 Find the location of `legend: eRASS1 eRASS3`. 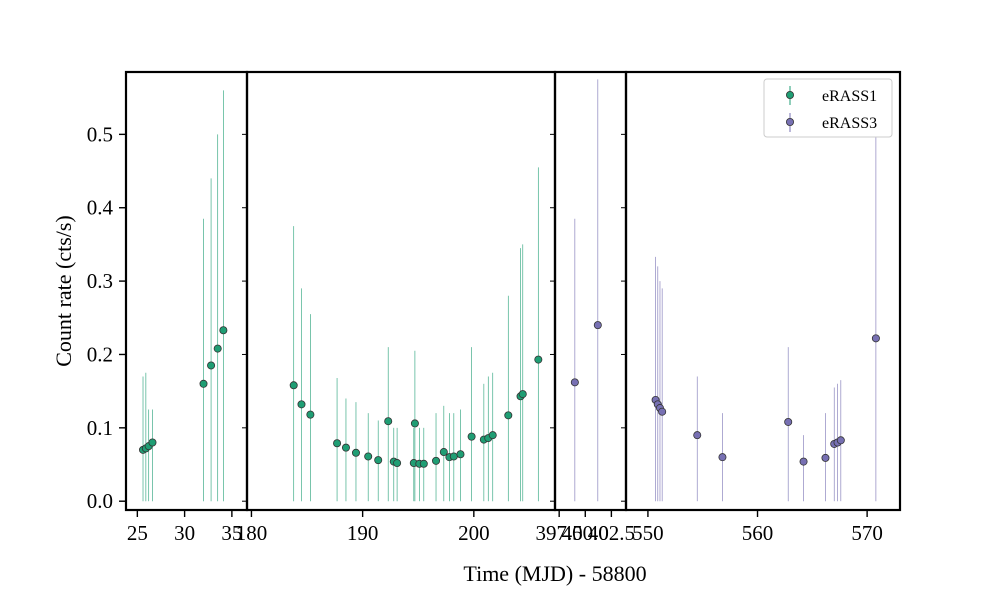

legend: eRASS1 eRASS3 is located at coordinates (828, 108).